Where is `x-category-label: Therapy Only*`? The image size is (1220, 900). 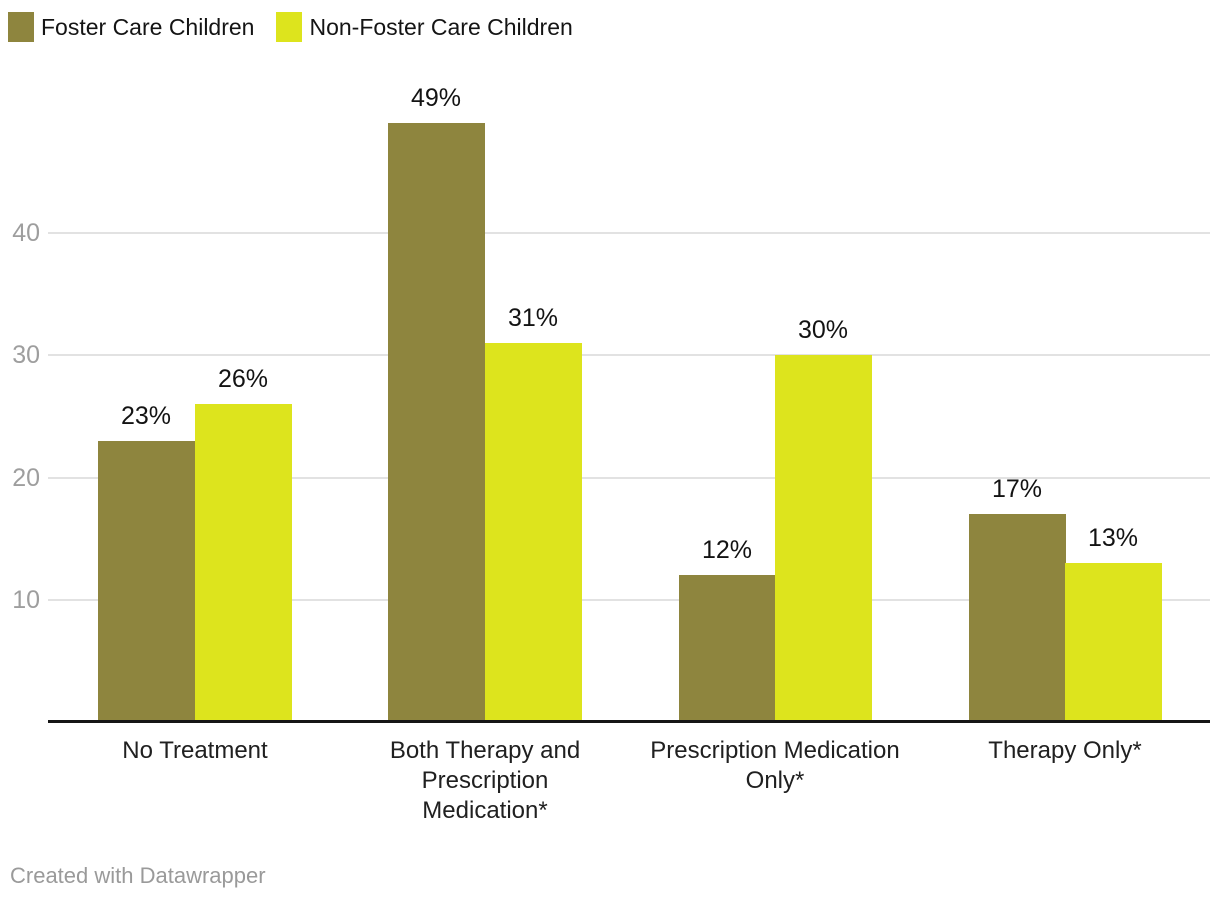
x-category-label: Therapy Only* is located at coordinates (1065, 751).